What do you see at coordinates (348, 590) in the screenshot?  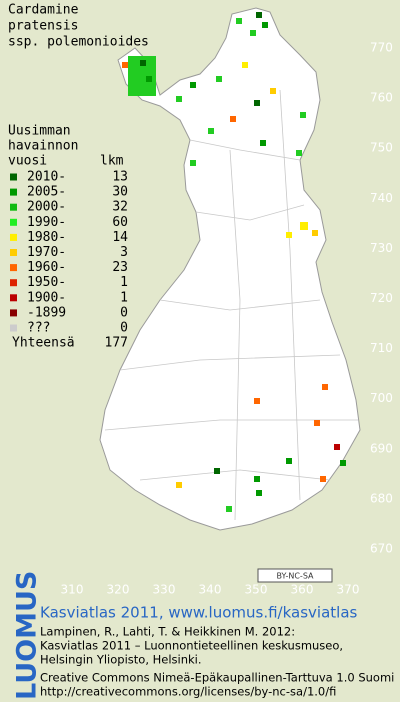 I see `x-tick-label: 370` at bounding box center [348, 590].